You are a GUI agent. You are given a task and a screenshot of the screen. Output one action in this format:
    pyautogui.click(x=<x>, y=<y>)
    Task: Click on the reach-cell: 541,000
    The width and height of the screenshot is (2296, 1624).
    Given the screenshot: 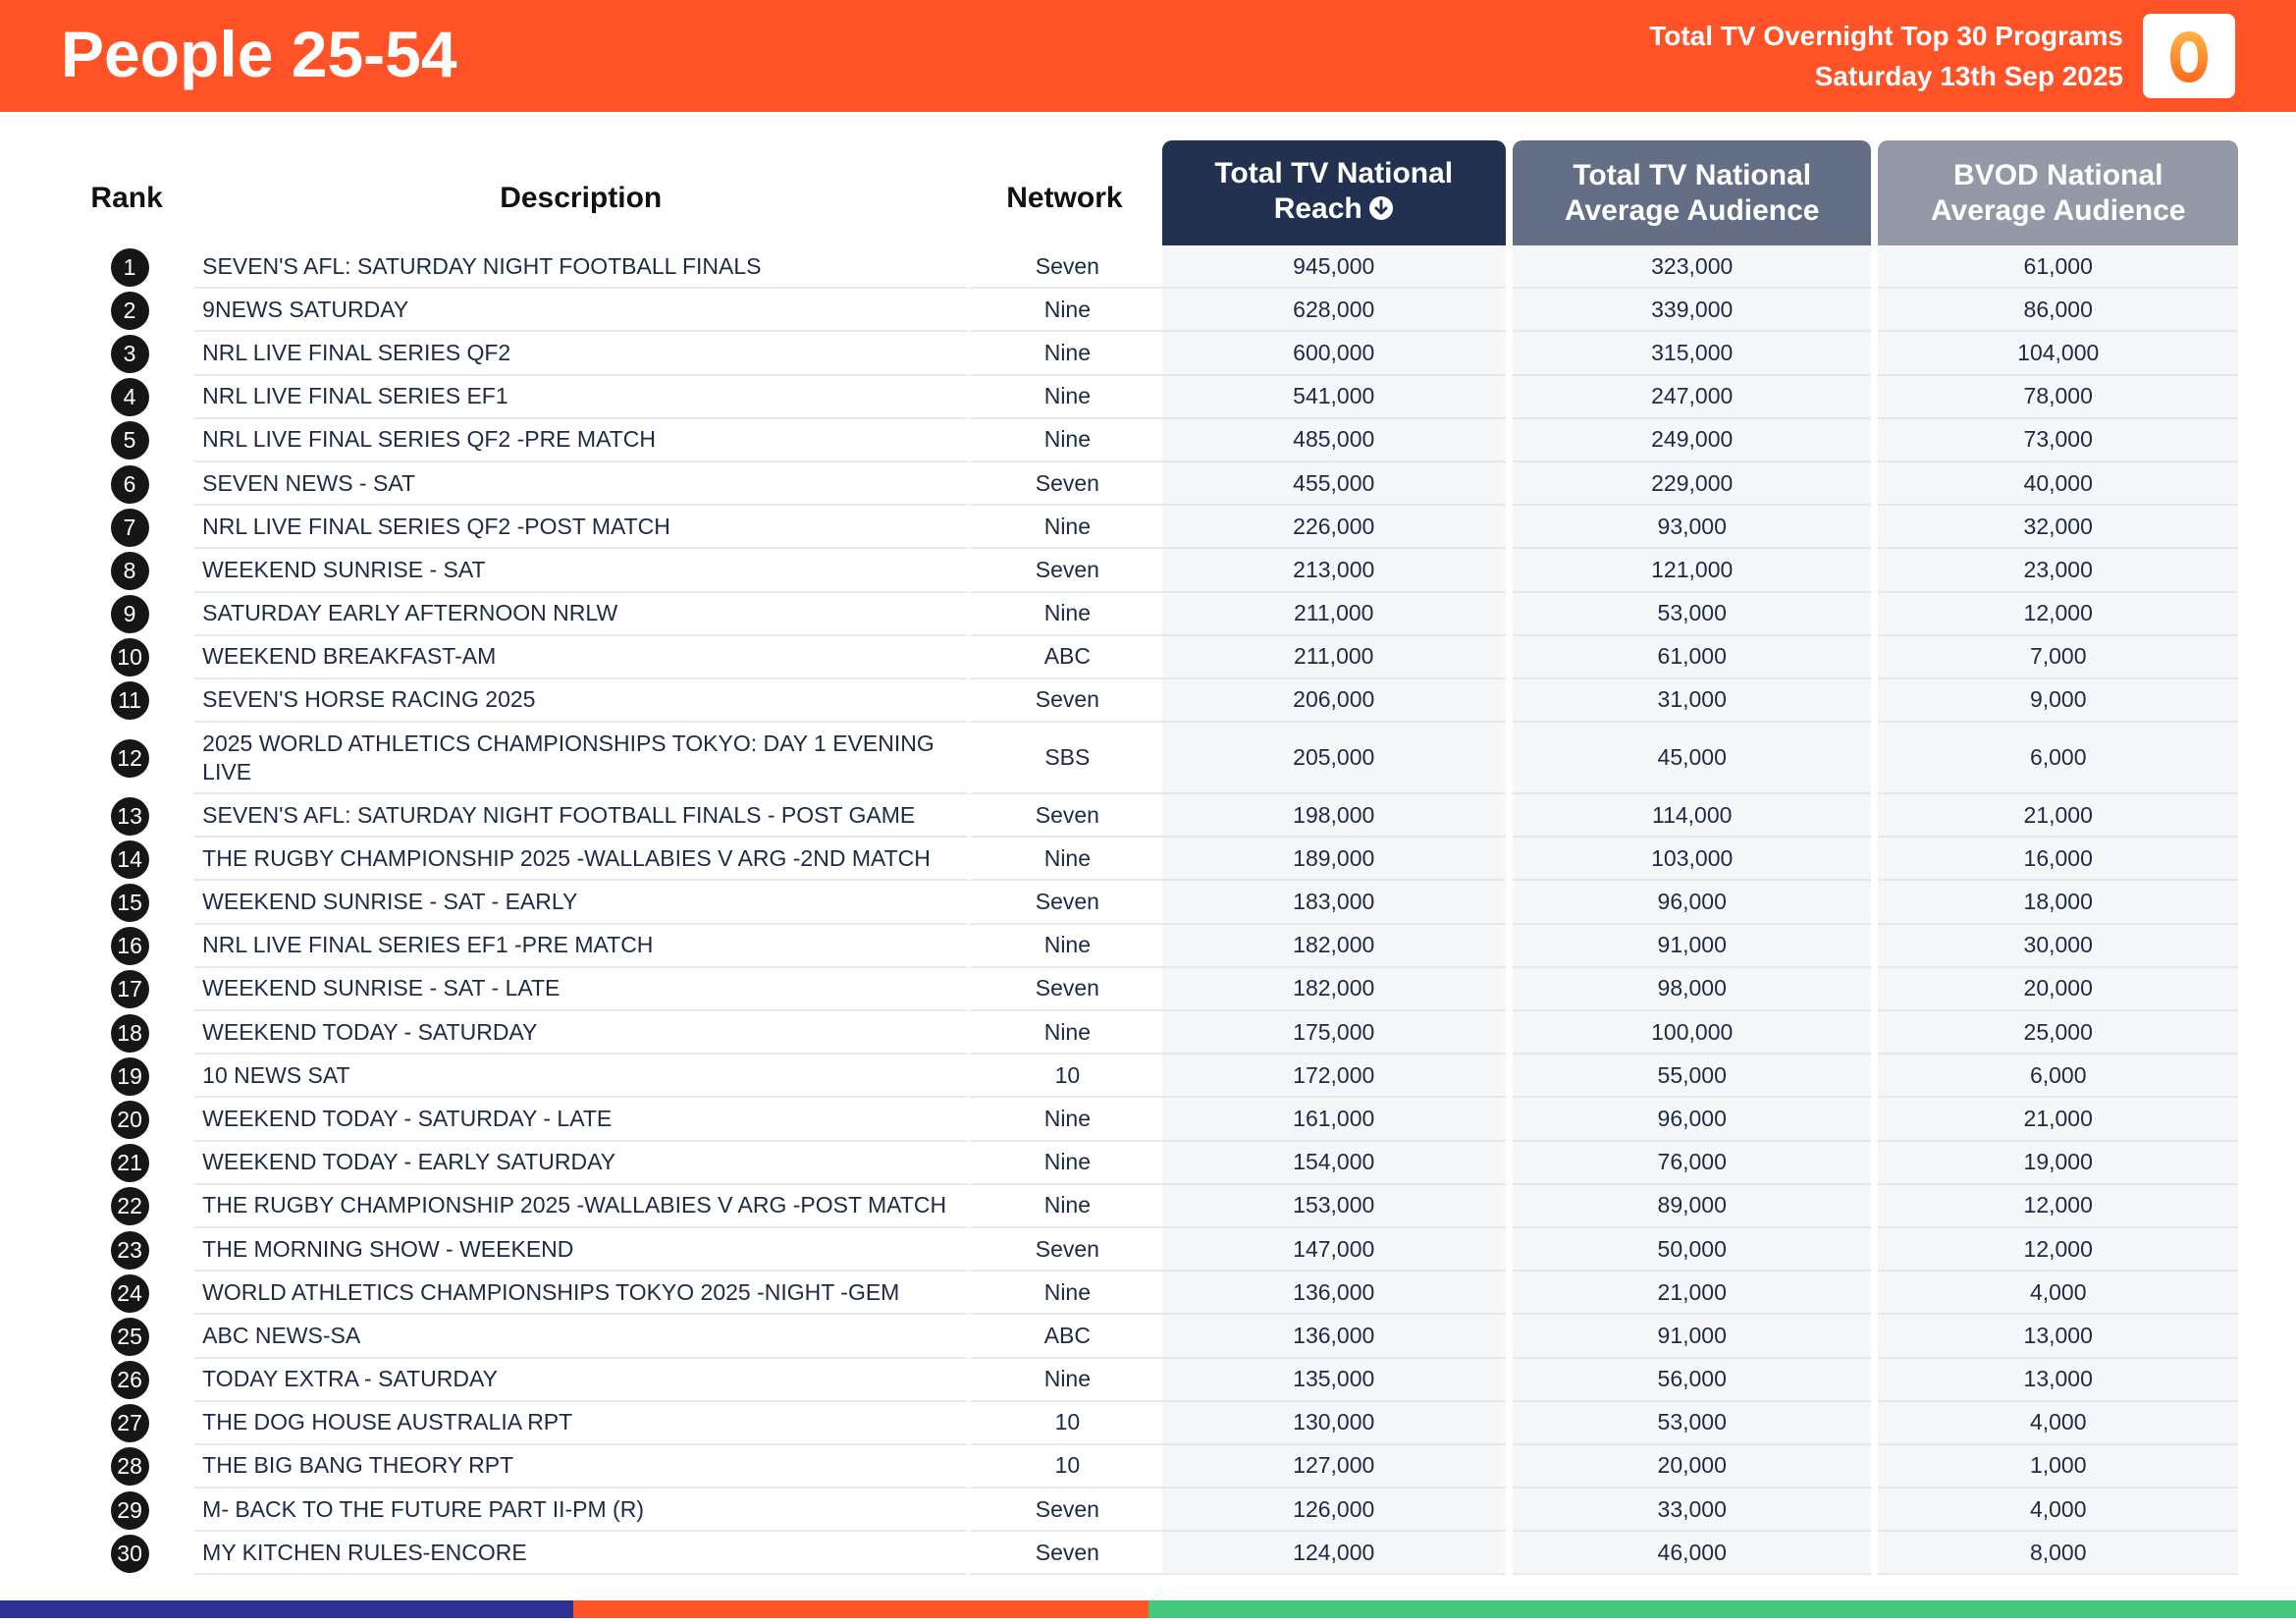 What is the action you would take?
    pyautogui.click(x=1334, y=397)
    